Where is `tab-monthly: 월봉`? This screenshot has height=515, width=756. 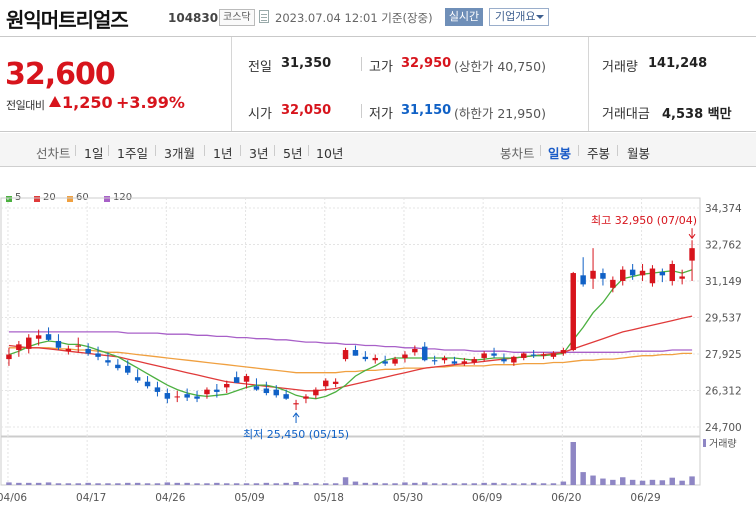
tab-monthly: 월봉 is located at coordinates (639, 153).